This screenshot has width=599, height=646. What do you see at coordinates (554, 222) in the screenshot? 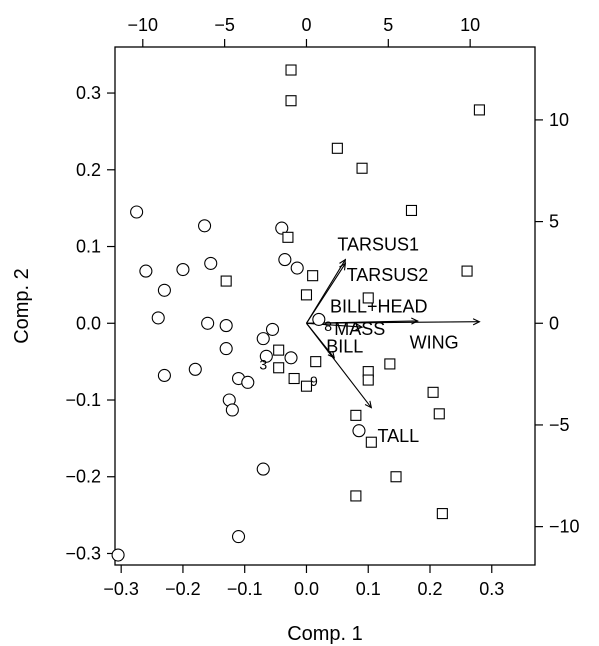
I see `right-tick-label: 5` at bounding box center [554, 222].